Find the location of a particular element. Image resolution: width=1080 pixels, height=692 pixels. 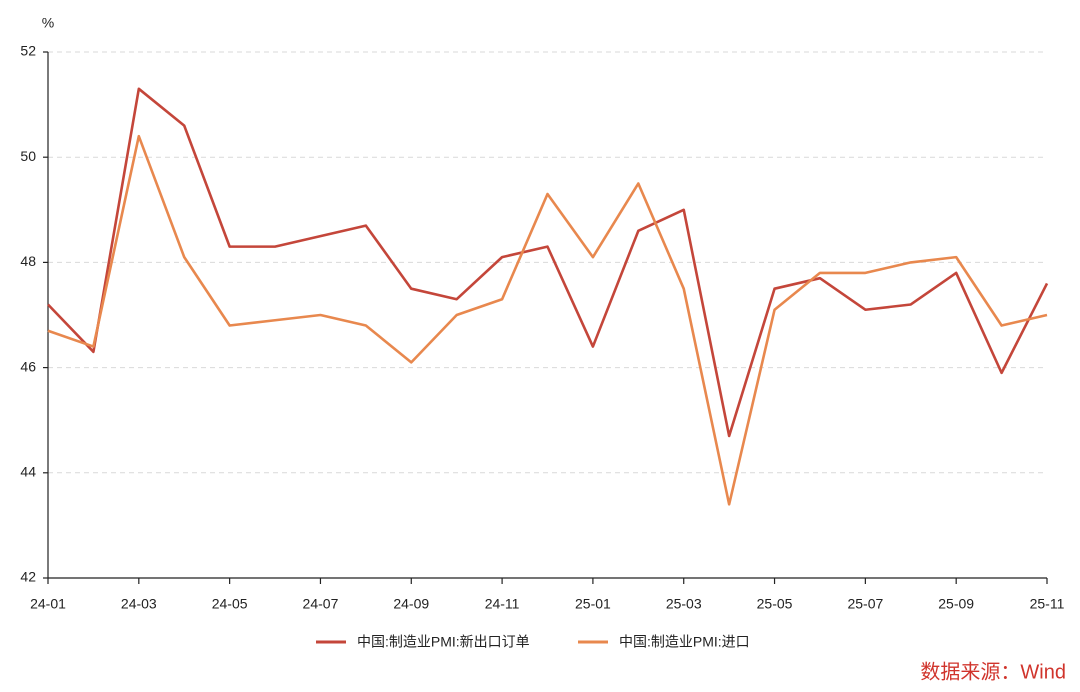

x-tick-label: 25-09 is located at coordinates (956, 604).